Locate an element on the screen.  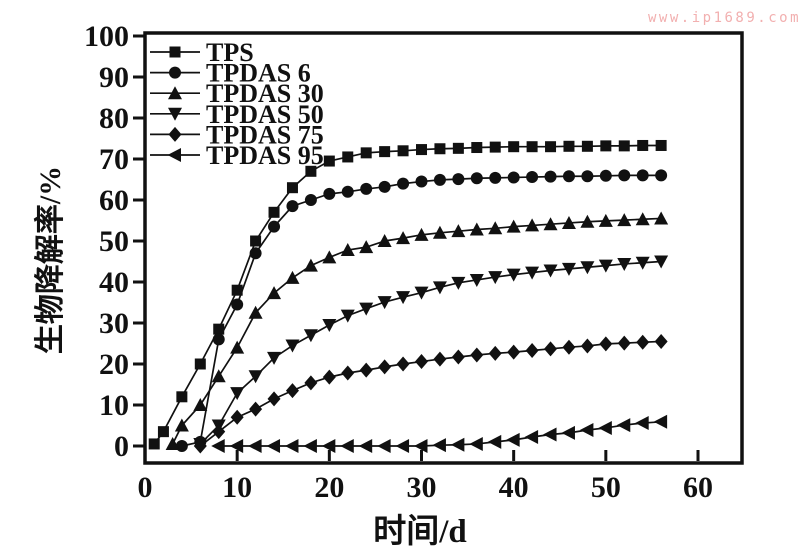
y-tick-label: 50 is located at coordinates (114, 241).